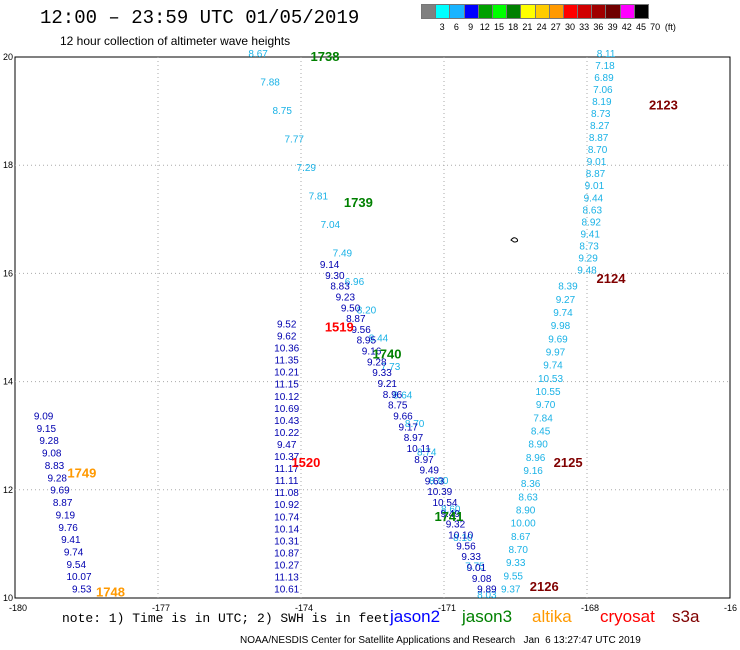  What do you see at coordinates (307, 168) in the screenshot?
I see `wave-height-value: 7.29` at bounding box center [307, 168].